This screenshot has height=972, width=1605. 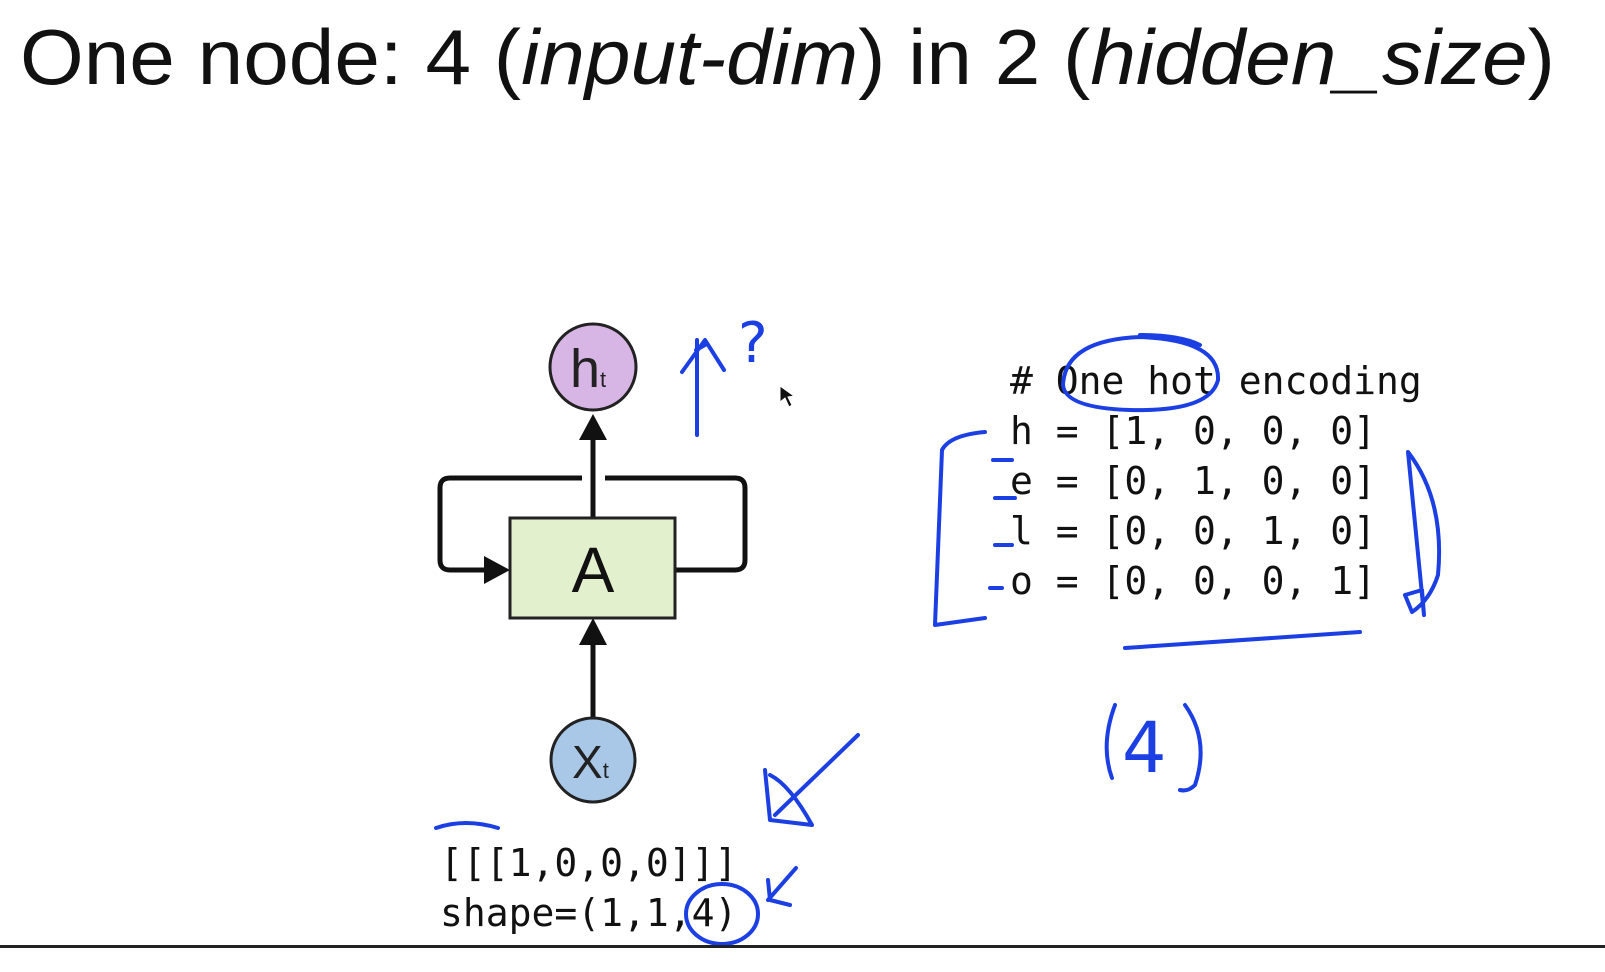 I want to click on code-line: o = [0, 0, 0, 1], so click(x=1193, y=581).